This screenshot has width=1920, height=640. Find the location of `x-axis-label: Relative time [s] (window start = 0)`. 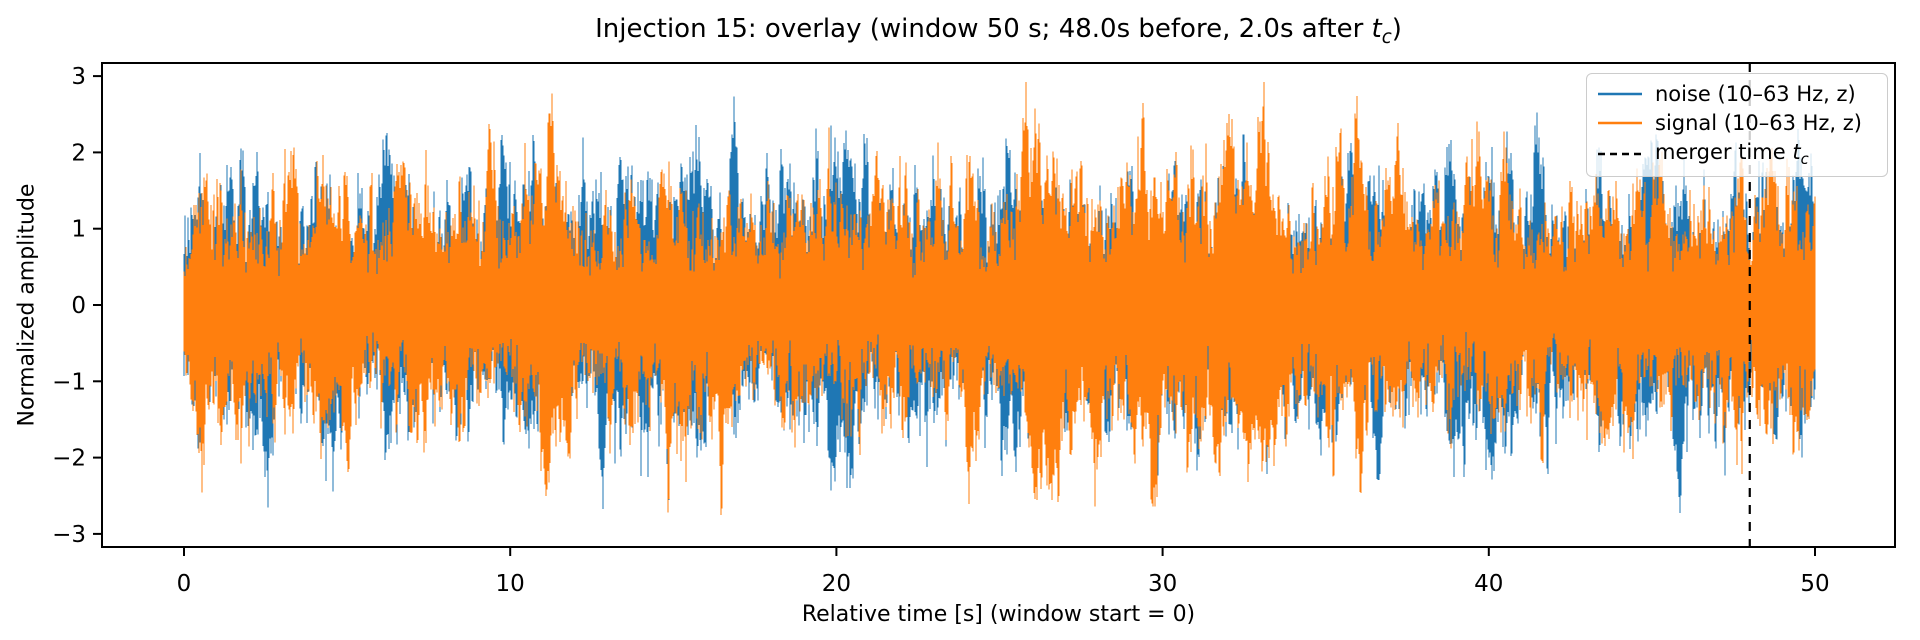

x-axis-label: Relative time [s] (window start = 0) is located at coordinates (998, 614).